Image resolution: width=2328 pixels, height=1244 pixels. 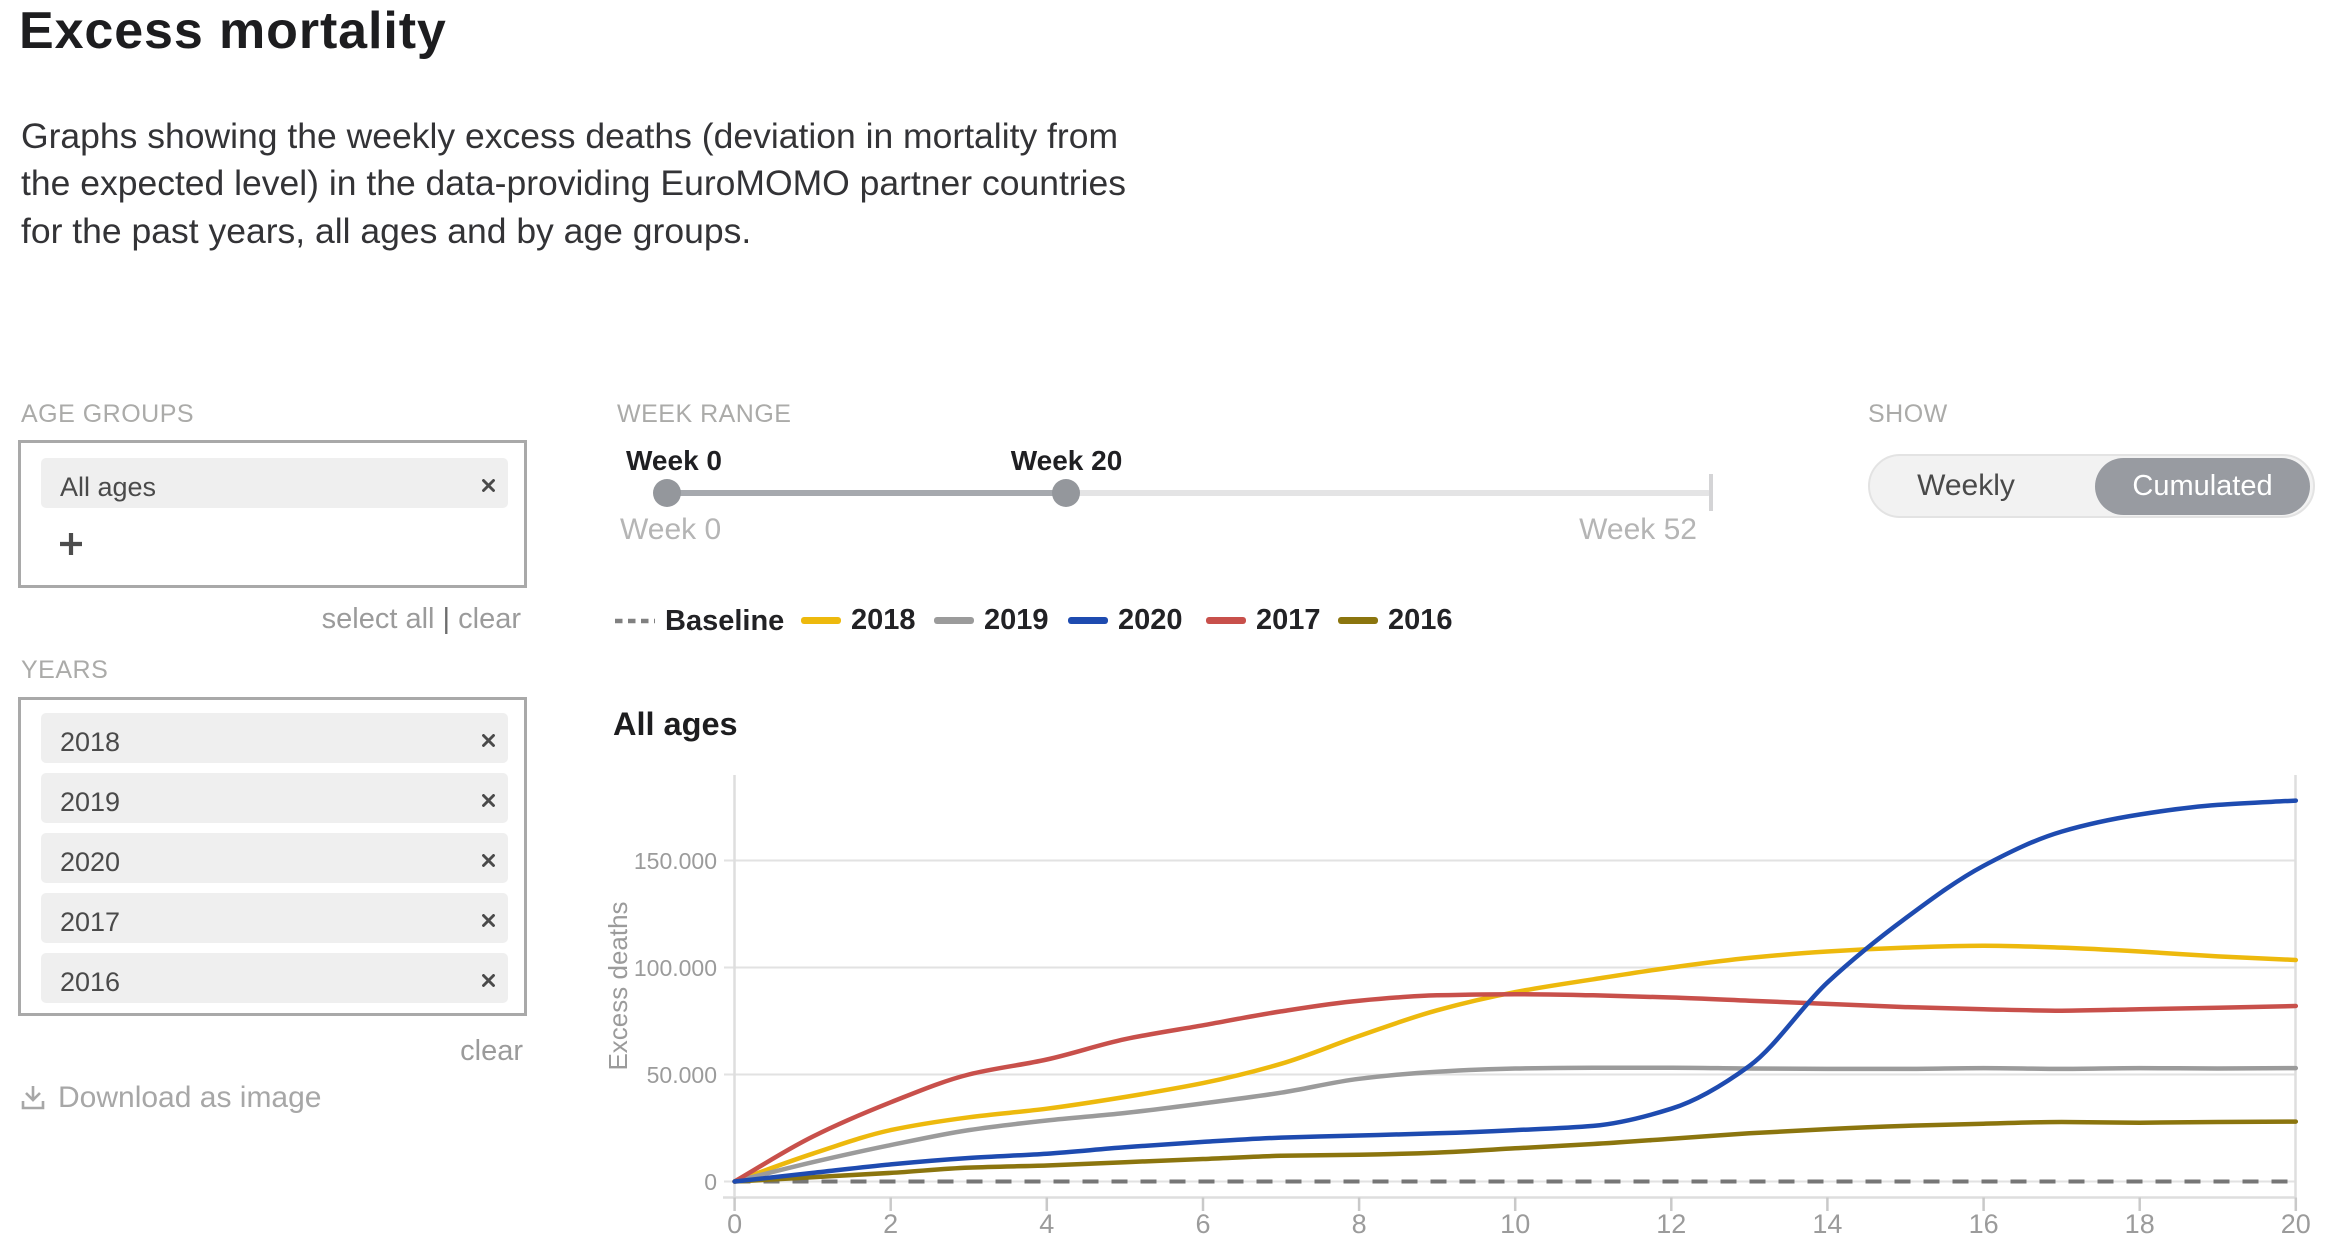 What do you see at coordinates (618, 985) in the screenshot?
I see `svg-text: Excess deaths` at bounding box center [618, 985].